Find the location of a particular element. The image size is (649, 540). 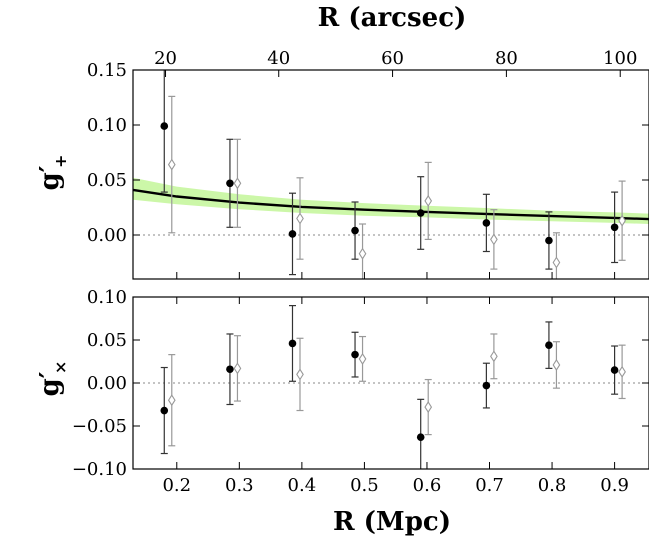

bottom-y-axis-label: g′ × is located at coordinates (52, 379).